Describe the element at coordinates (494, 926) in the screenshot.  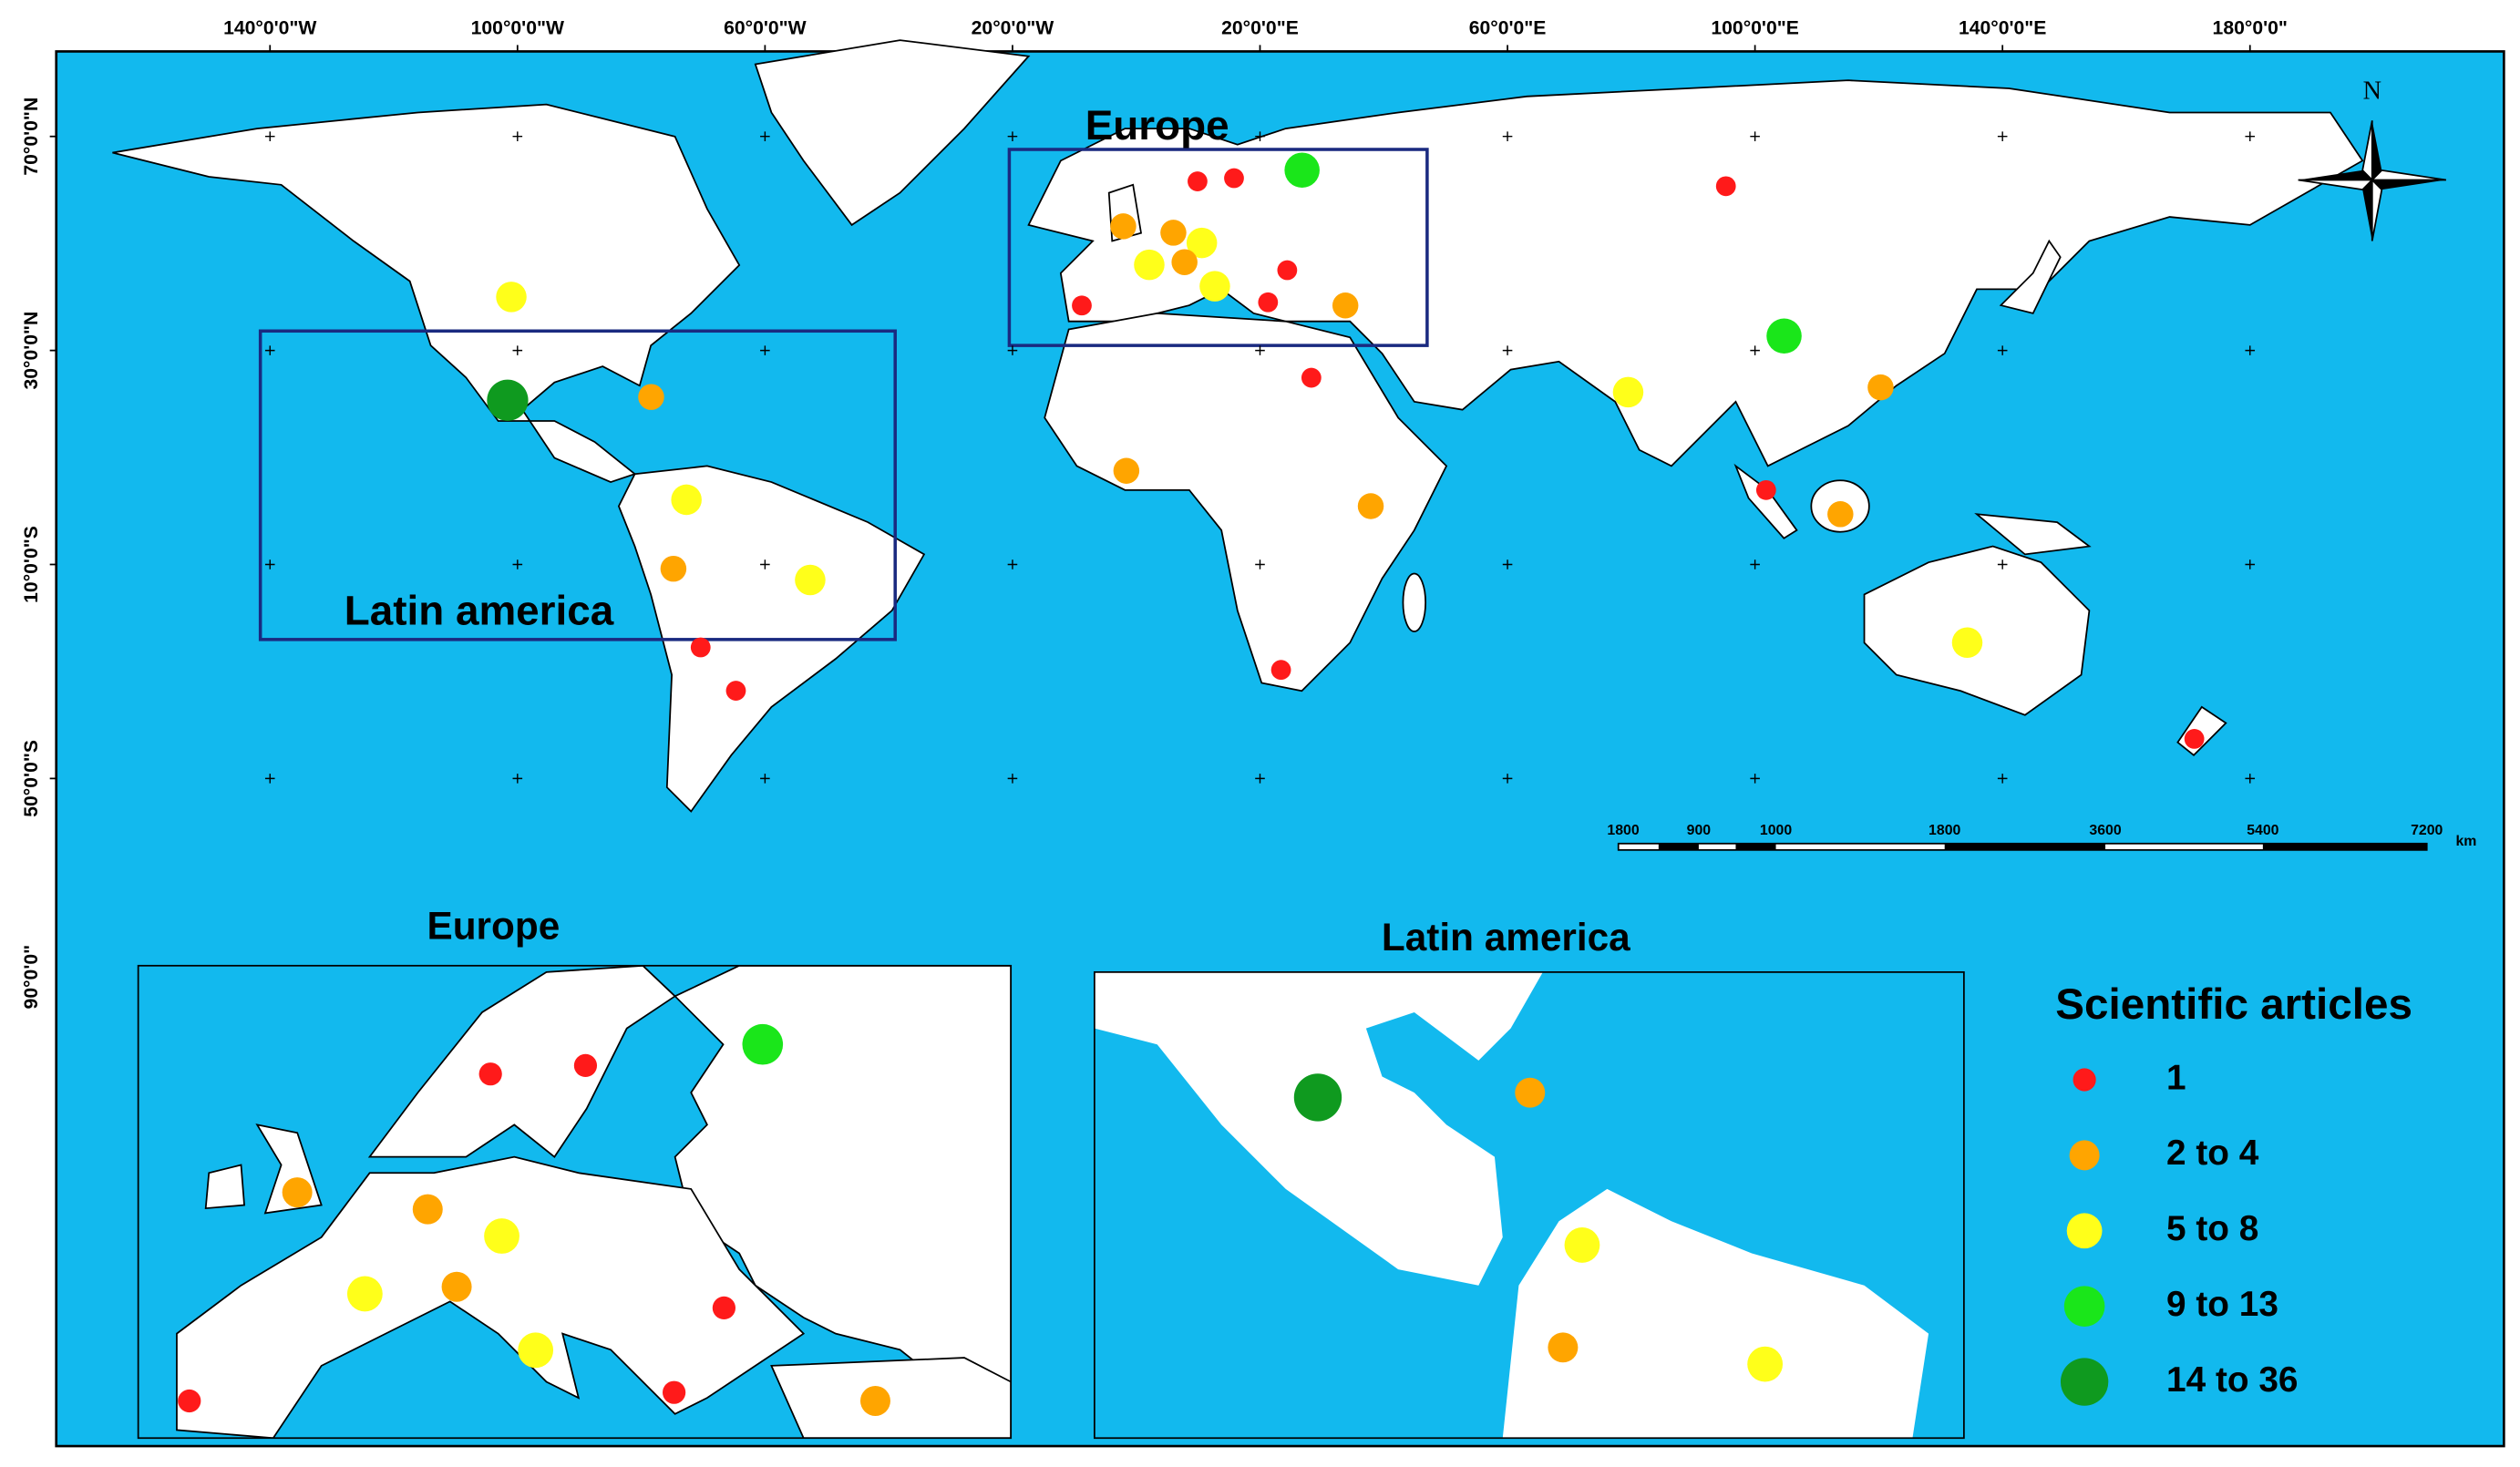
I see `inset-title: Europe` at that location.